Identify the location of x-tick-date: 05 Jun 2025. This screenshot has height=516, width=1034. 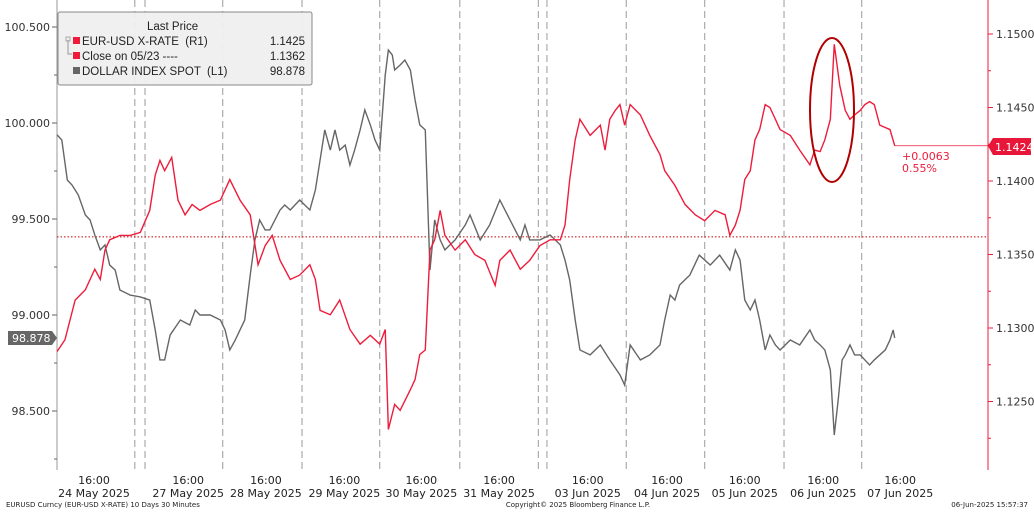
(745, 493).